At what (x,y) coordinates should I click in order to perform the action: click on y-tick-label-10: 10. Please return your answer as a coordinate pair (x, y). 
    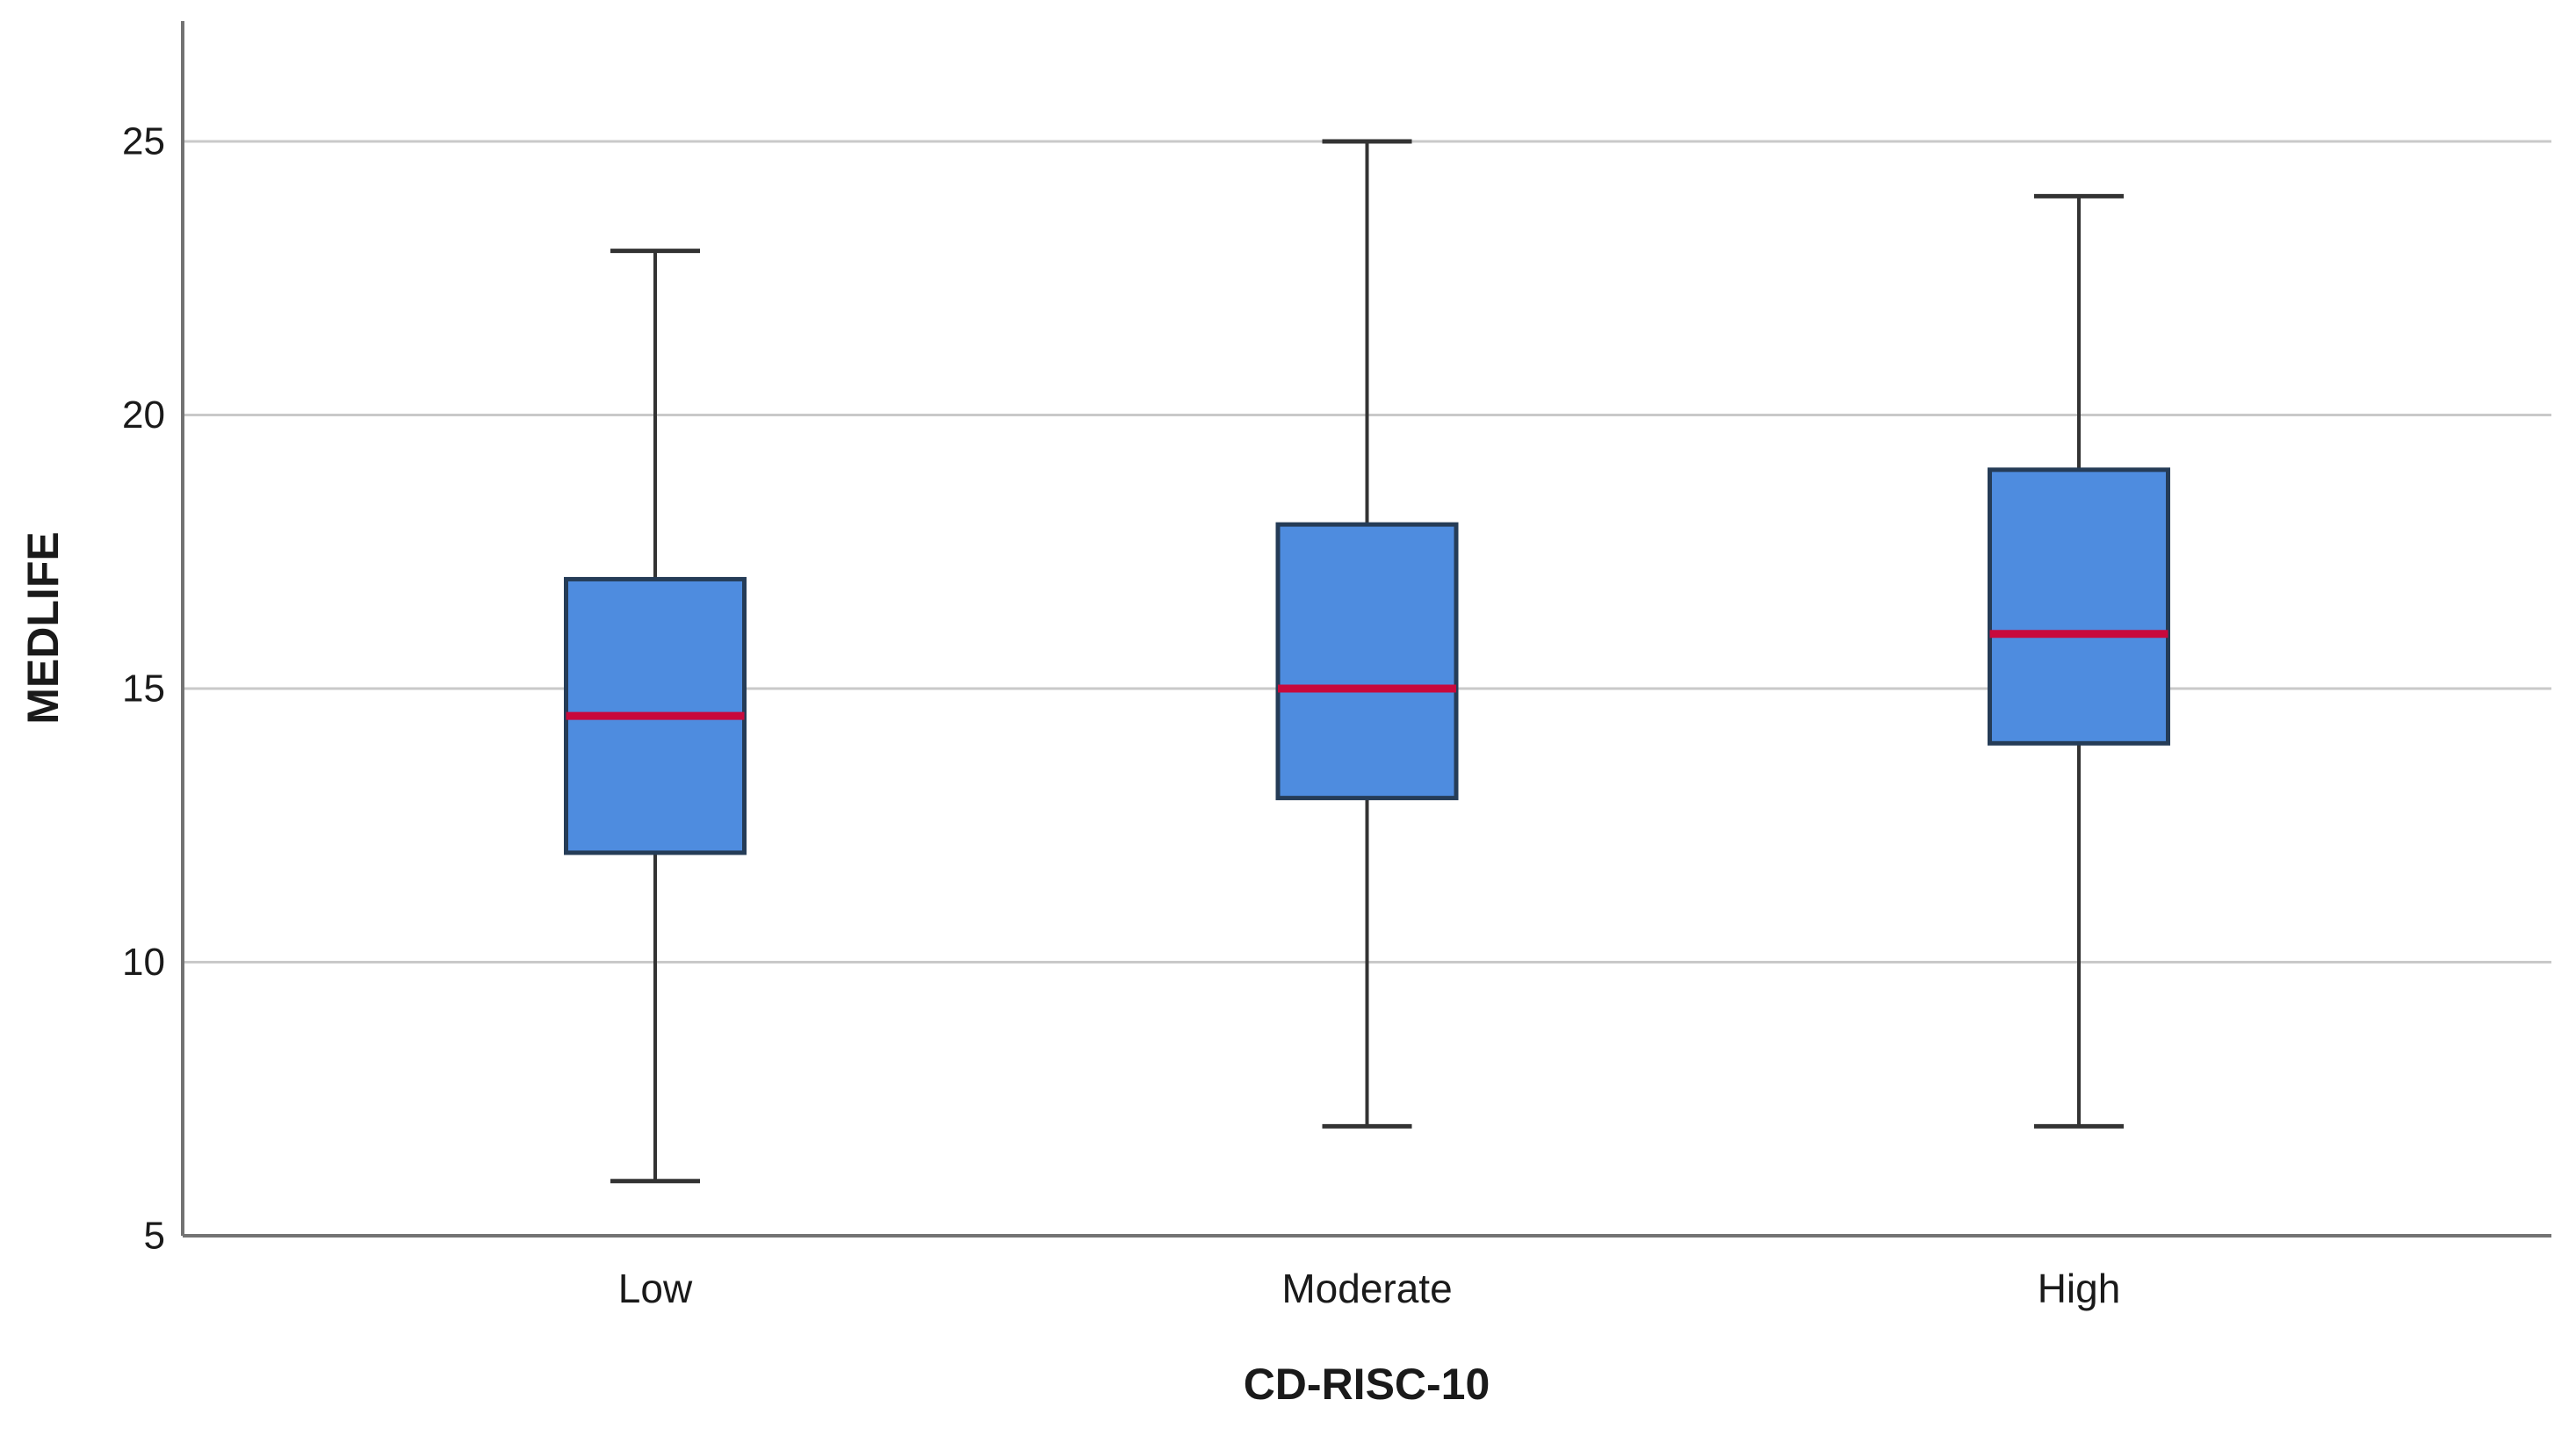
    Looking at the image, I should click on (143, 962).